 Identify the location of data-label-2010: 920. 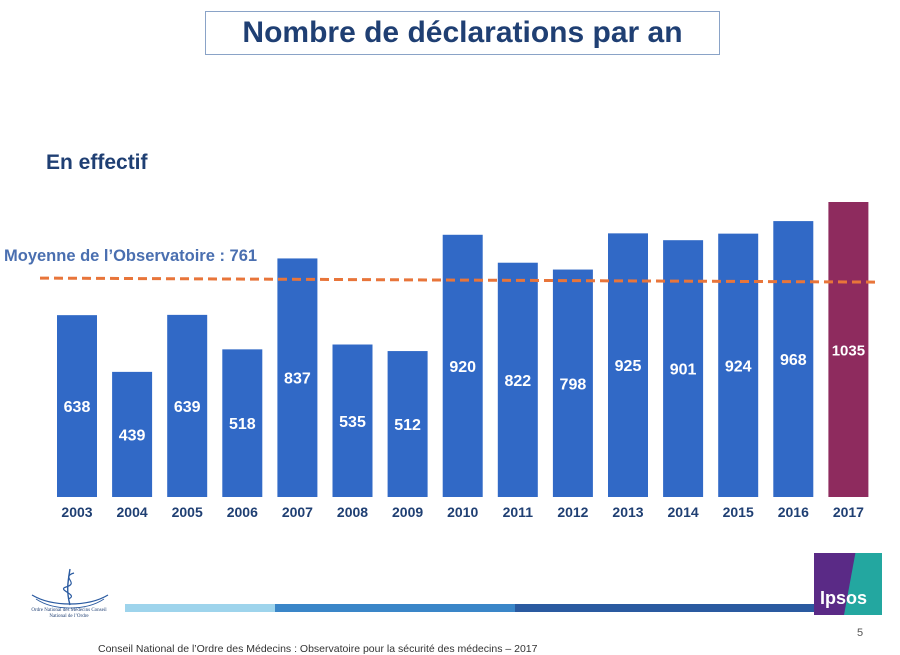
(462, 367).